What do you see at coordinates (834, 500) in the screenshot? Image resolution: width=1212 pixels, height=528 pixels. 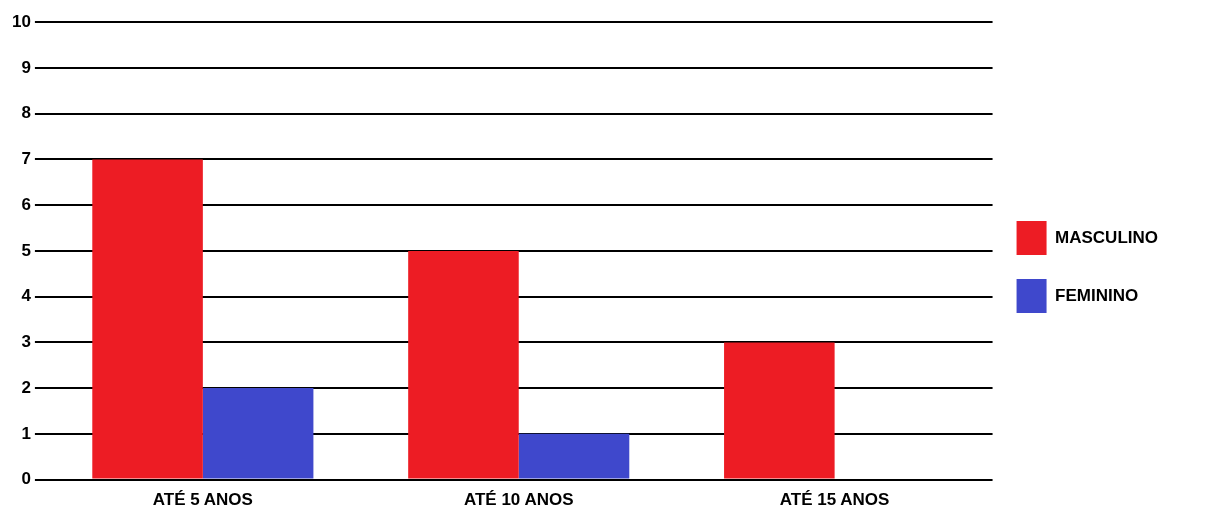 I see `x-tick-label: ATÉ 15 ANOS` at bounding box center [834, 500].